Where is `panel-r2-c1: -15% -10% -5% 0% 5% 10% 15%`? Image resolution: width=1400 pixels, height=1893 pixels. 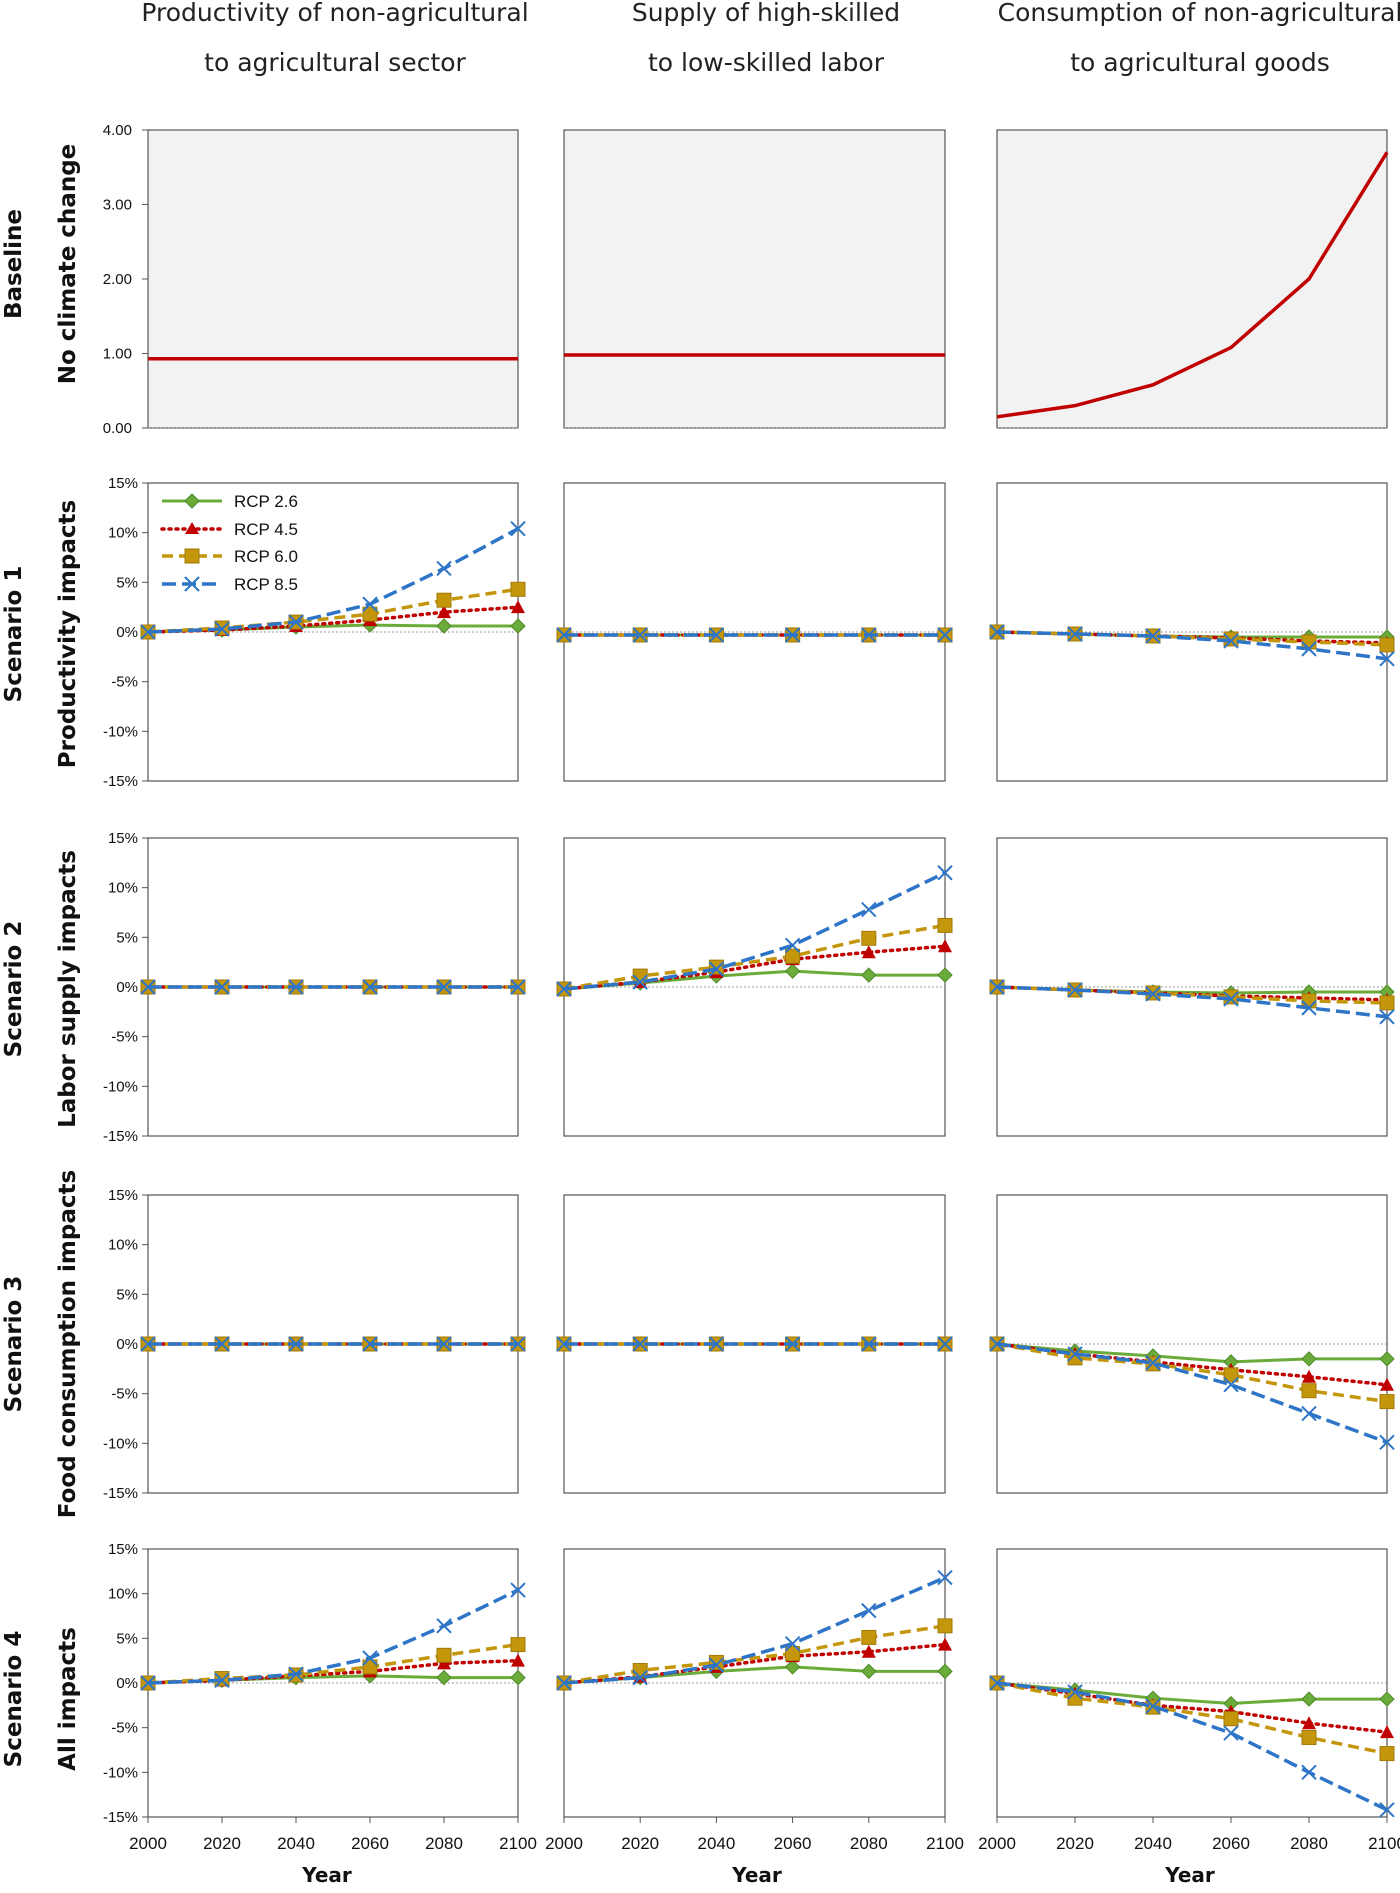 panel-r2-c1: -15% -10% -5% 0% 5% 10% 15% is located at coordinates (314, 987).